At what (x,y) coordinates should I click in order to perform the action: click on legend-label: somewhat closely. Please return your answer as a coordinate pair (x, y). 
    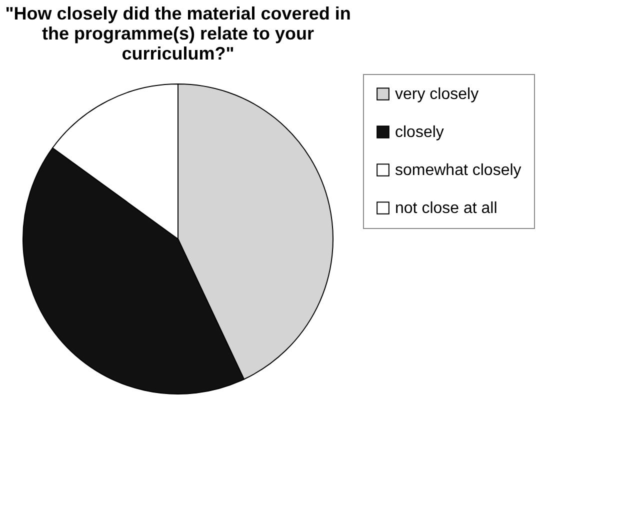
    Looking at the image, I should click on (458, 170).